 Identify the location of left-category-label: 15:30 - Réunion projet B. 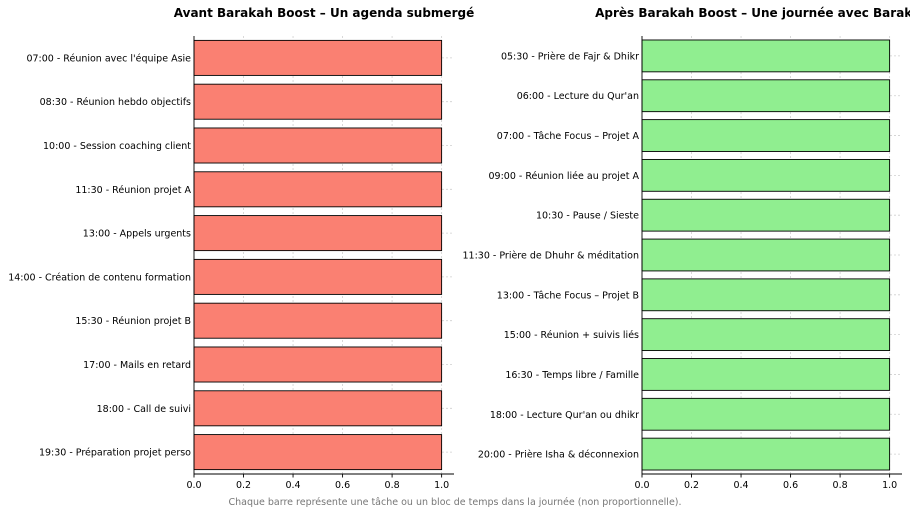
(133, 321).